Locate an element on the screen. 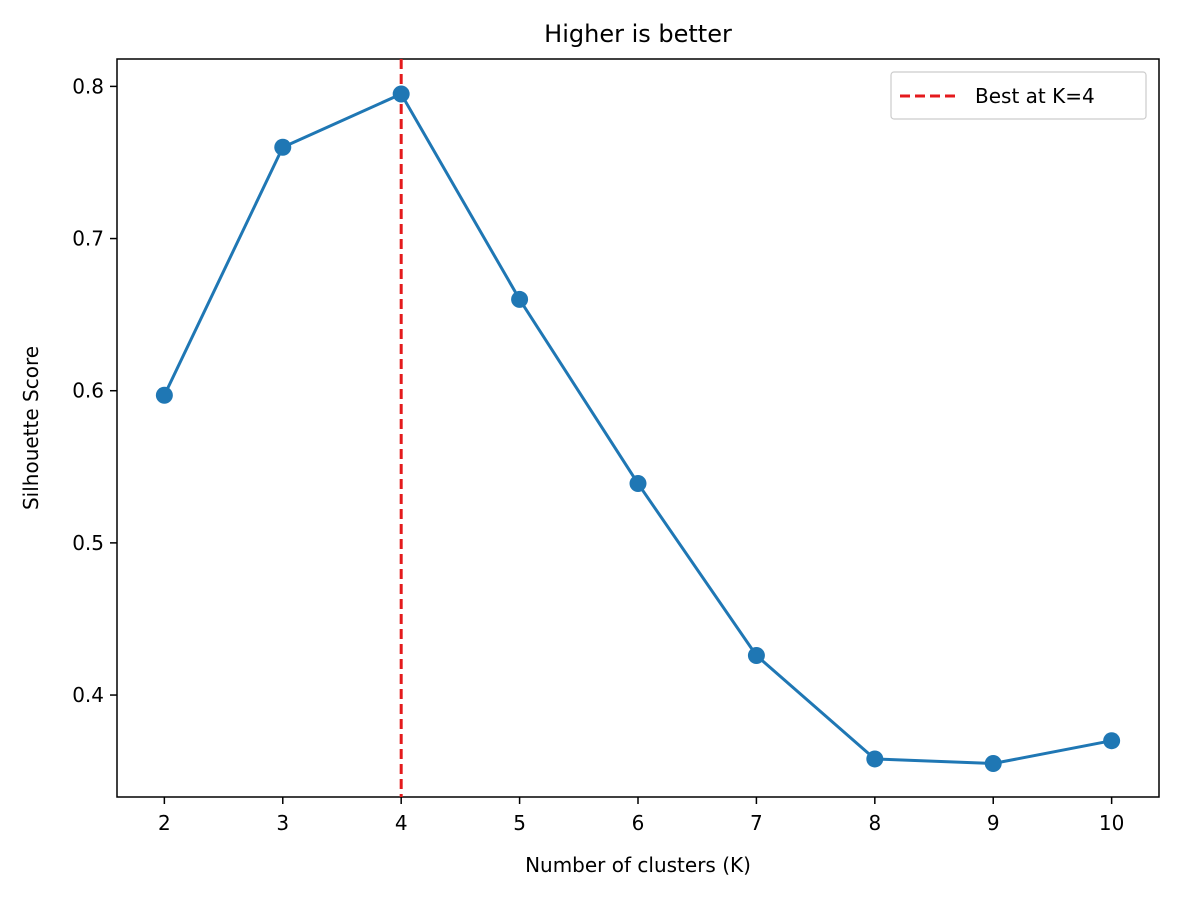  y-tick-label: 0.4 is located at coordinates (88, 695).